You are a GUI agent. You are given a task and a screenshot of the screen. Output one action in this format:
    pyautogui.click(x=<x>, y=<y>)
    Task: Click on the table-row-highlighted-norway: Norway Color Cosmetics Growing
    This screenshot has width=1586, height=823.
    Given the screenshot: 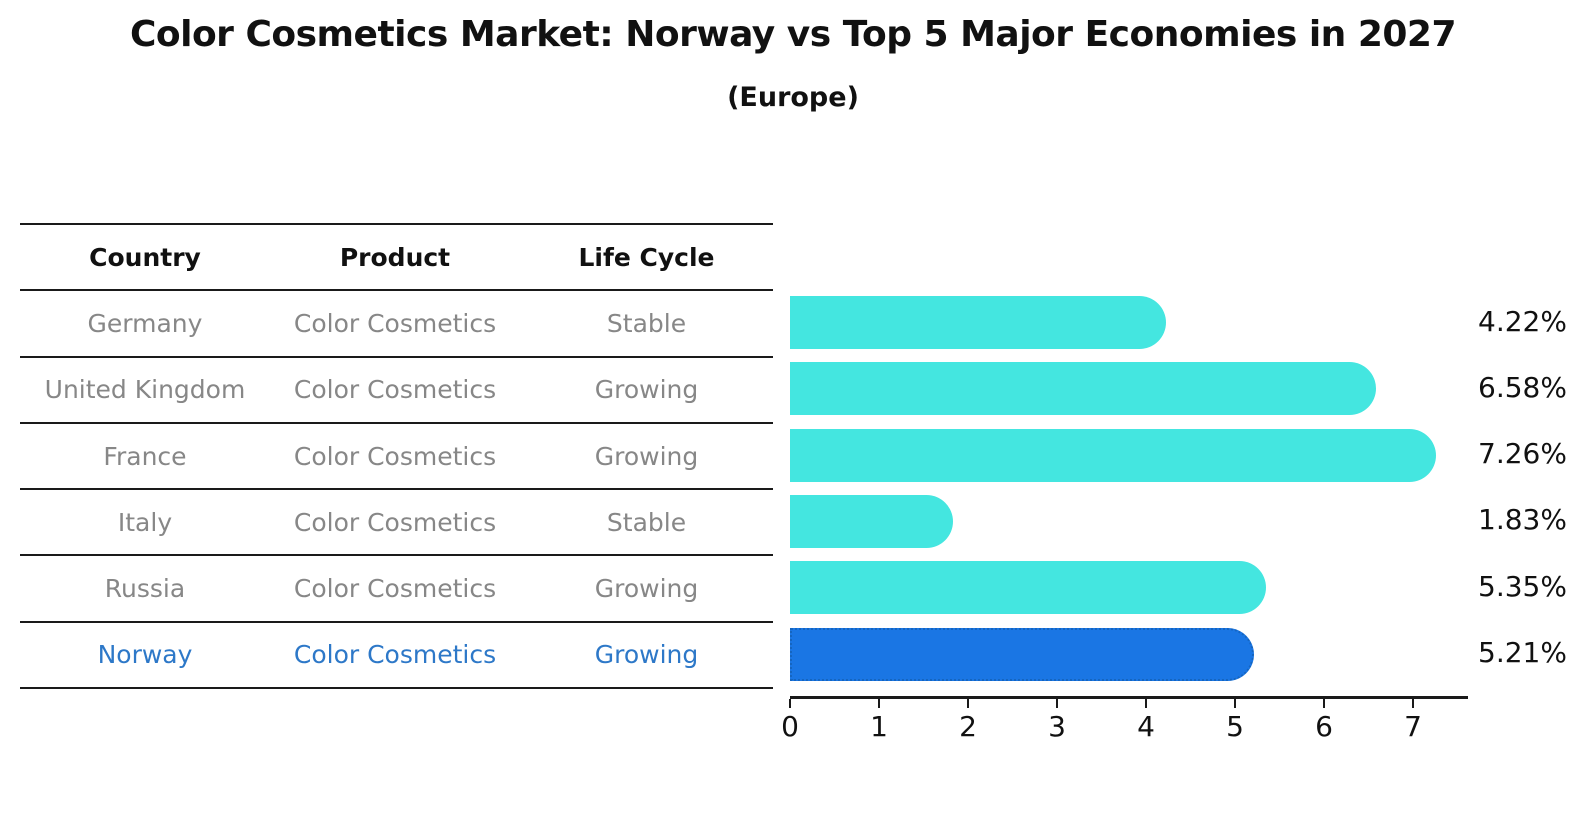 What is the action you would take?
    pyautogui.click(x=396, y=656)
    